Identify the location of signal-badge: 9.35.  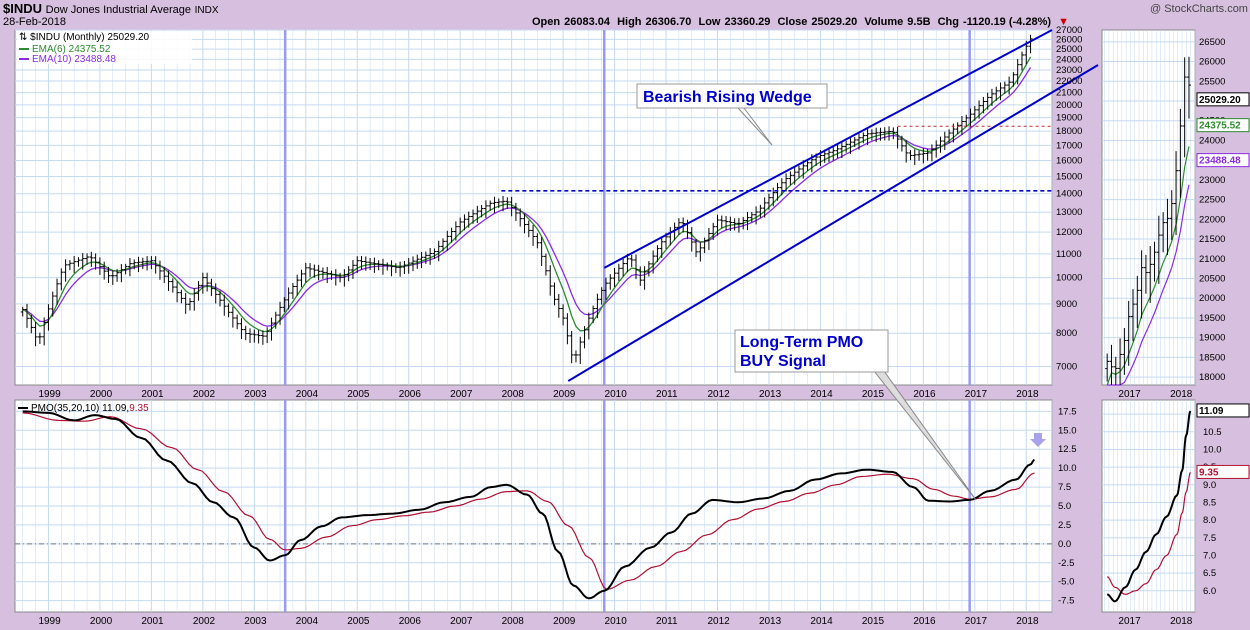
(1223, 471).